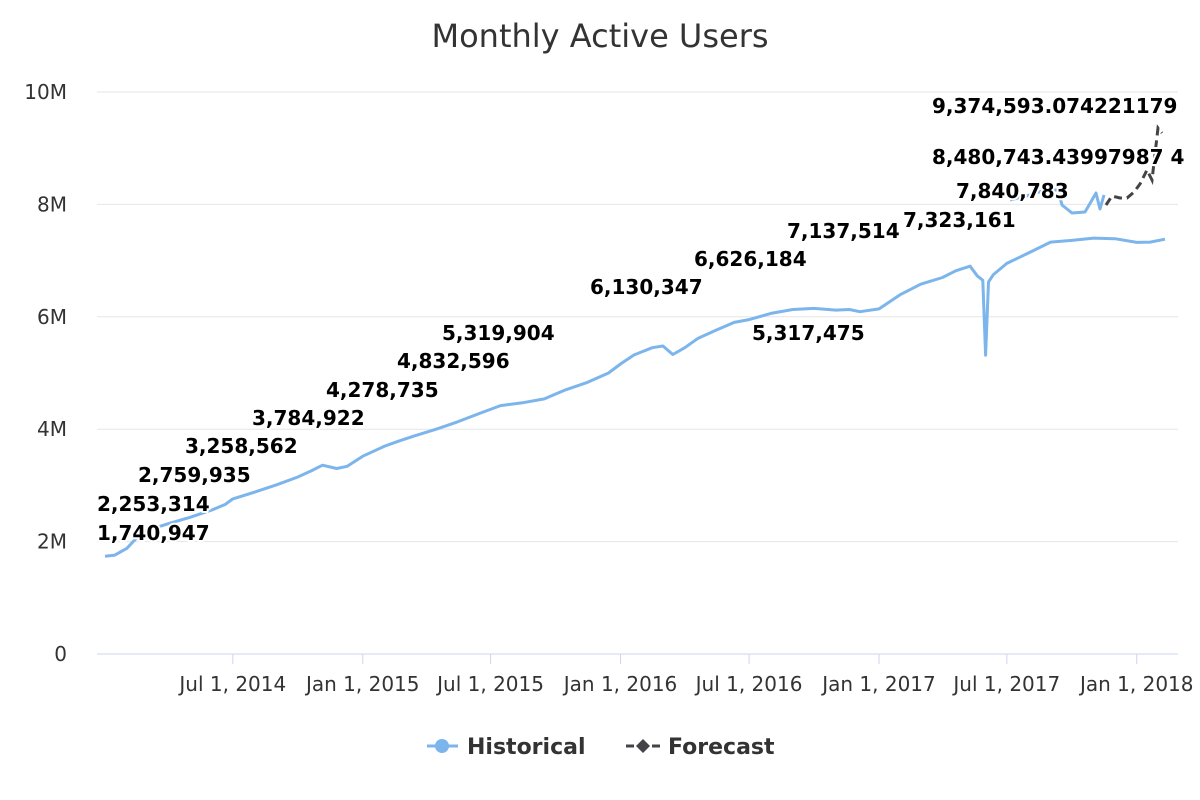 Image resolution: width=1200 pixels, height=800 pixels. I want to click on data-label: 6,130,347, so click(646, 287).